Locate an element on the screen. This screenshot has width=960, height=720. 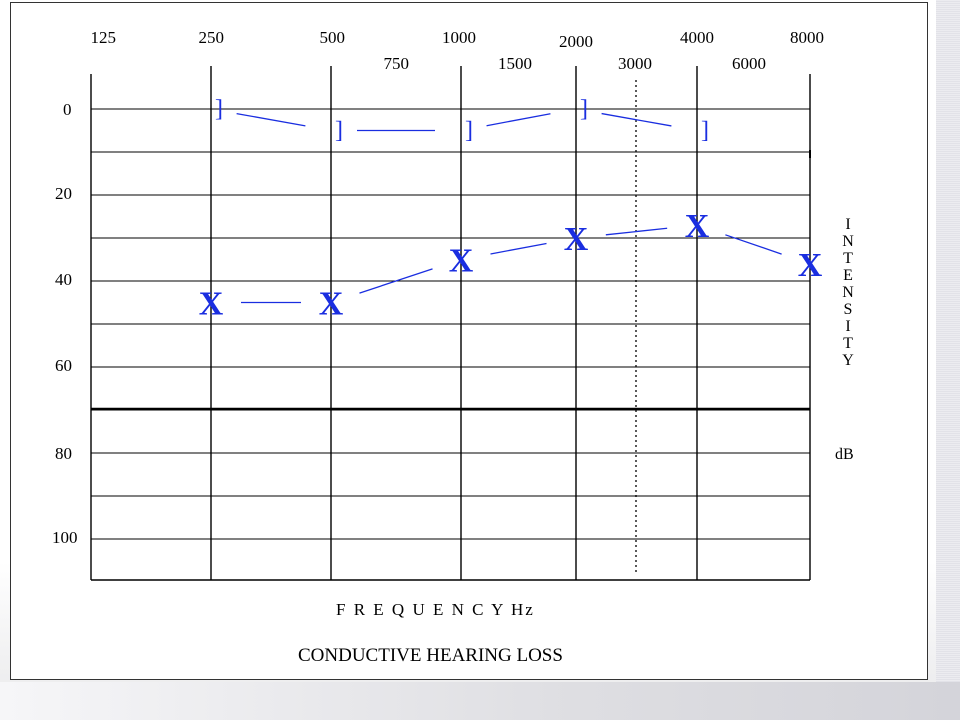
series-0-marker-250: ] is located at coordinates (219, 109).